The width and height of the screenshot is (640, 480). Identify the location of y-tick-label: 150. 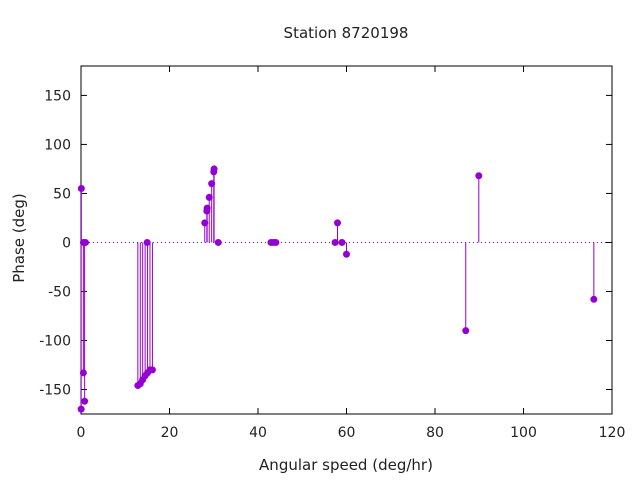
(57, 96).